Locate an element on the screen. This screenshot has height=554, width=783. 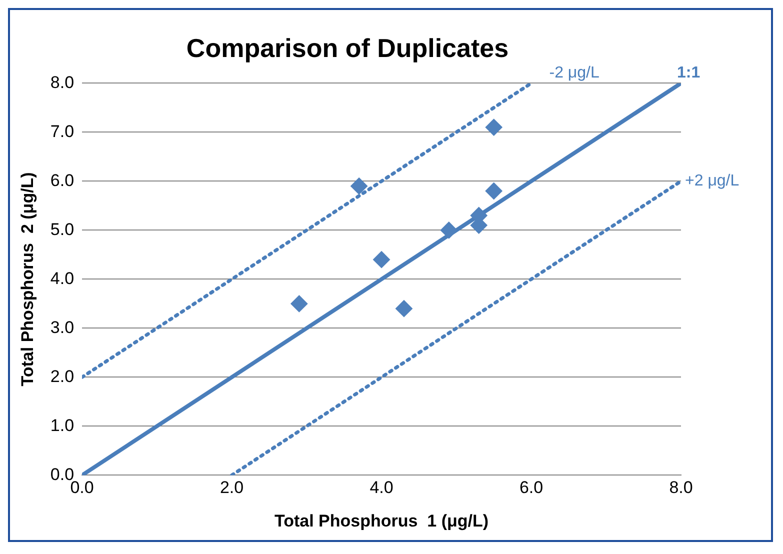
y-tick-label: 3.0 is located at coordinates (62, 327).